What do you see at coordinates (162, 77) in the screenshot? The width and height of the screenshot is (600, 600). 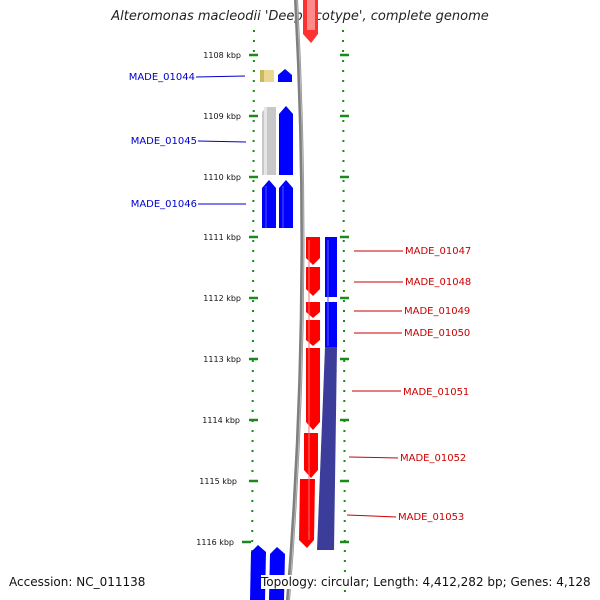 I see `gene-label-left: MADE_01044` at bounding box center [162, 77].